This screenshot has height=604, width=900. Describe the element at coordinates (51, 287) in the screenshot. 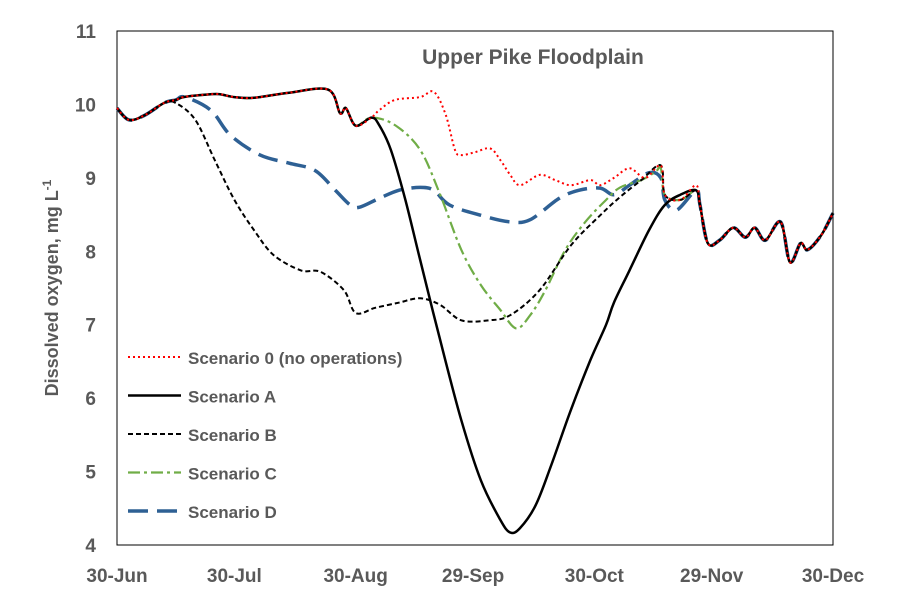

I see `y-axis-label: Dissolved oxygen, mg L-1` at that location.